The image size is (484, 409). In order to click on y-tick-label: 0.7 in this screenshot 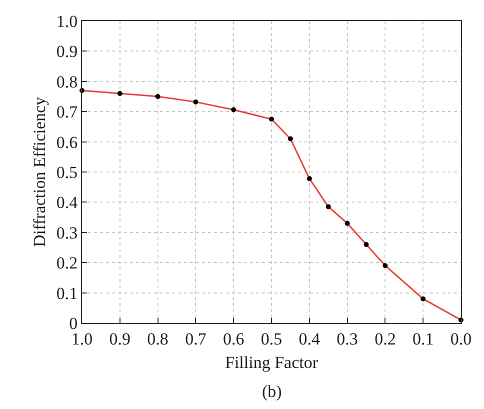, I will do `click(67, 112)`.